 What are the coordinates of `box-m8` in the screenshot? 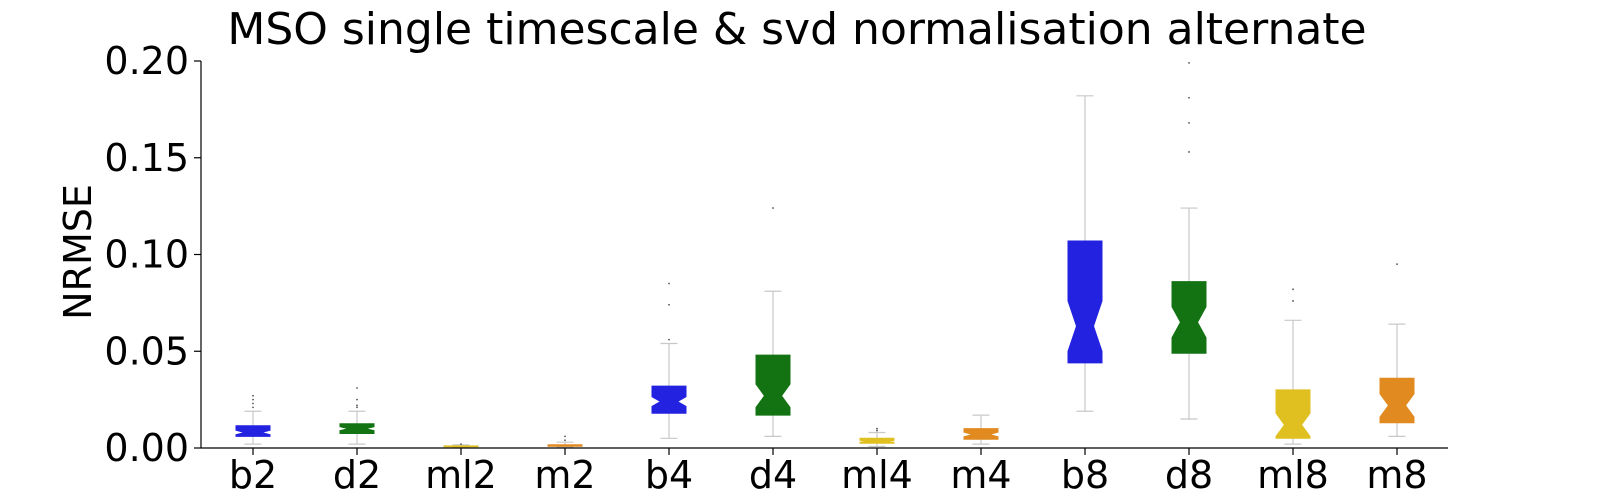 It's located at (1397, 350).